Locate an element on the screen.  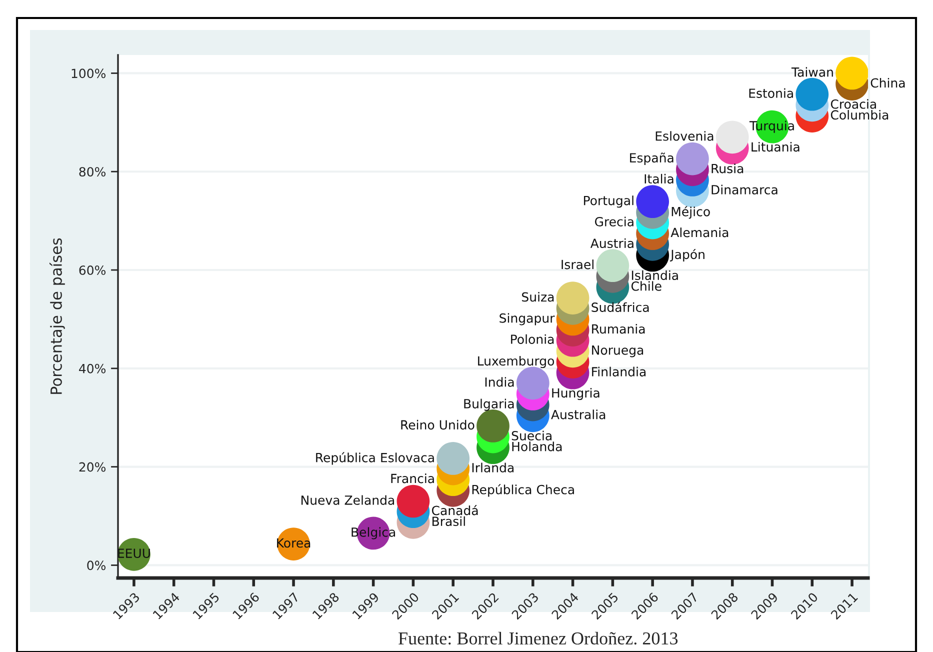
series-label: Reino Unido is located at coordinates (437, 425).